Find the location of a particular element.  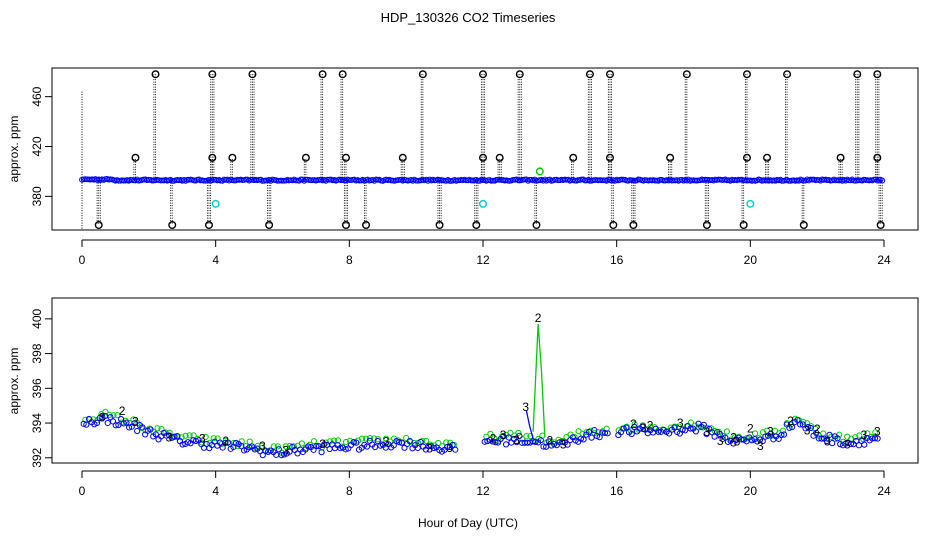

raw-point is located at coordinates (882, 180).